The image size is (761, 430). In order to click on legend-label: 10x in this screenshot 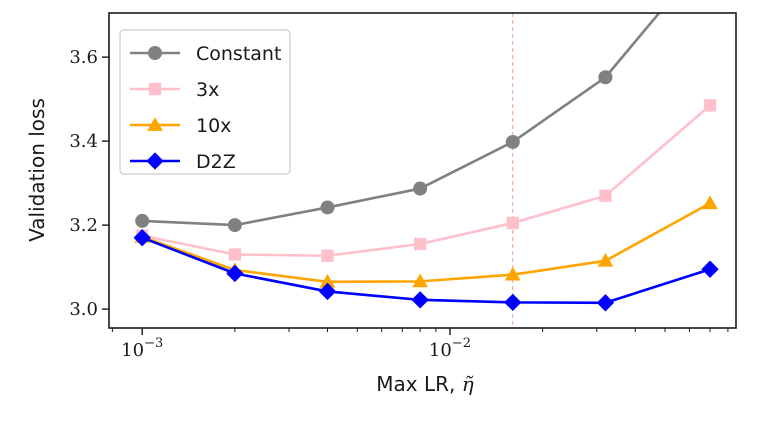, I will do `click(213, 126)`.